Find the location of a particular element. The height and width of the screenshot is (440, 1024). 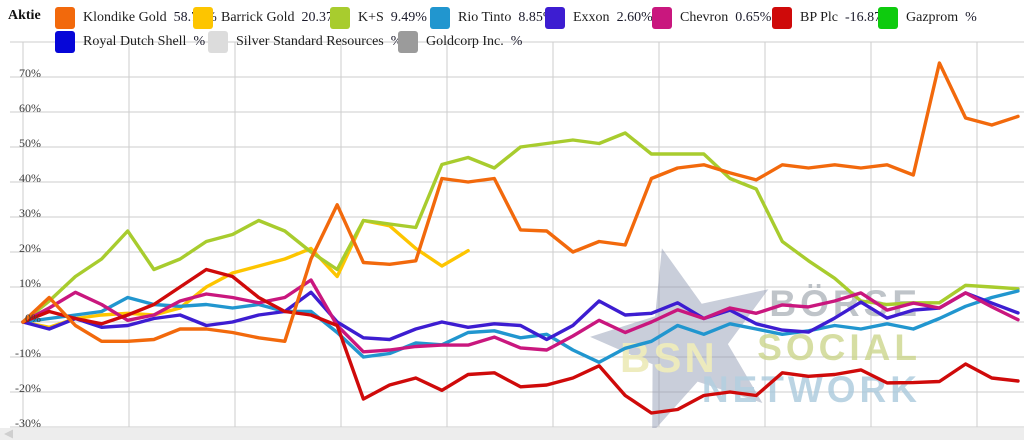

watermark: BSN BÖRSE SOCIAL NETWORK is located at coordinates (753, 340).